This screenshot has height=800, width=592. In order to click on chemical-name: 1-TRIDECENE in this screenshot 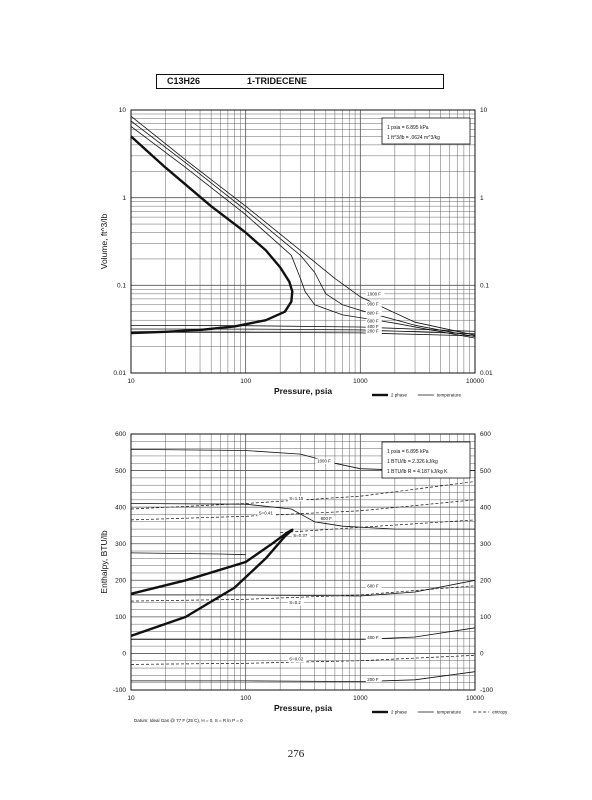, I will do `click(277, 81)`.